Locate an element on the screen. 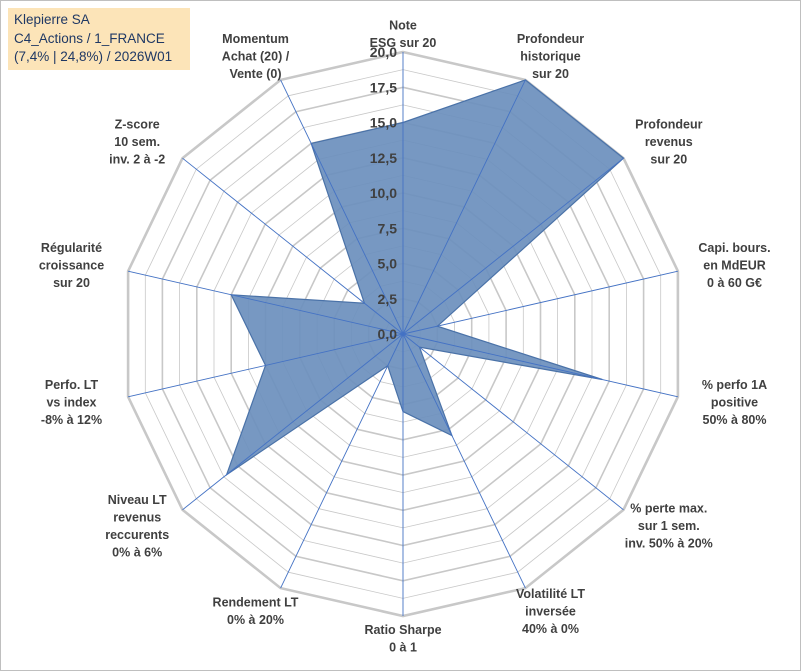  radar-axis-label-line: 50% à 80% is located at coordinates (735, 420).